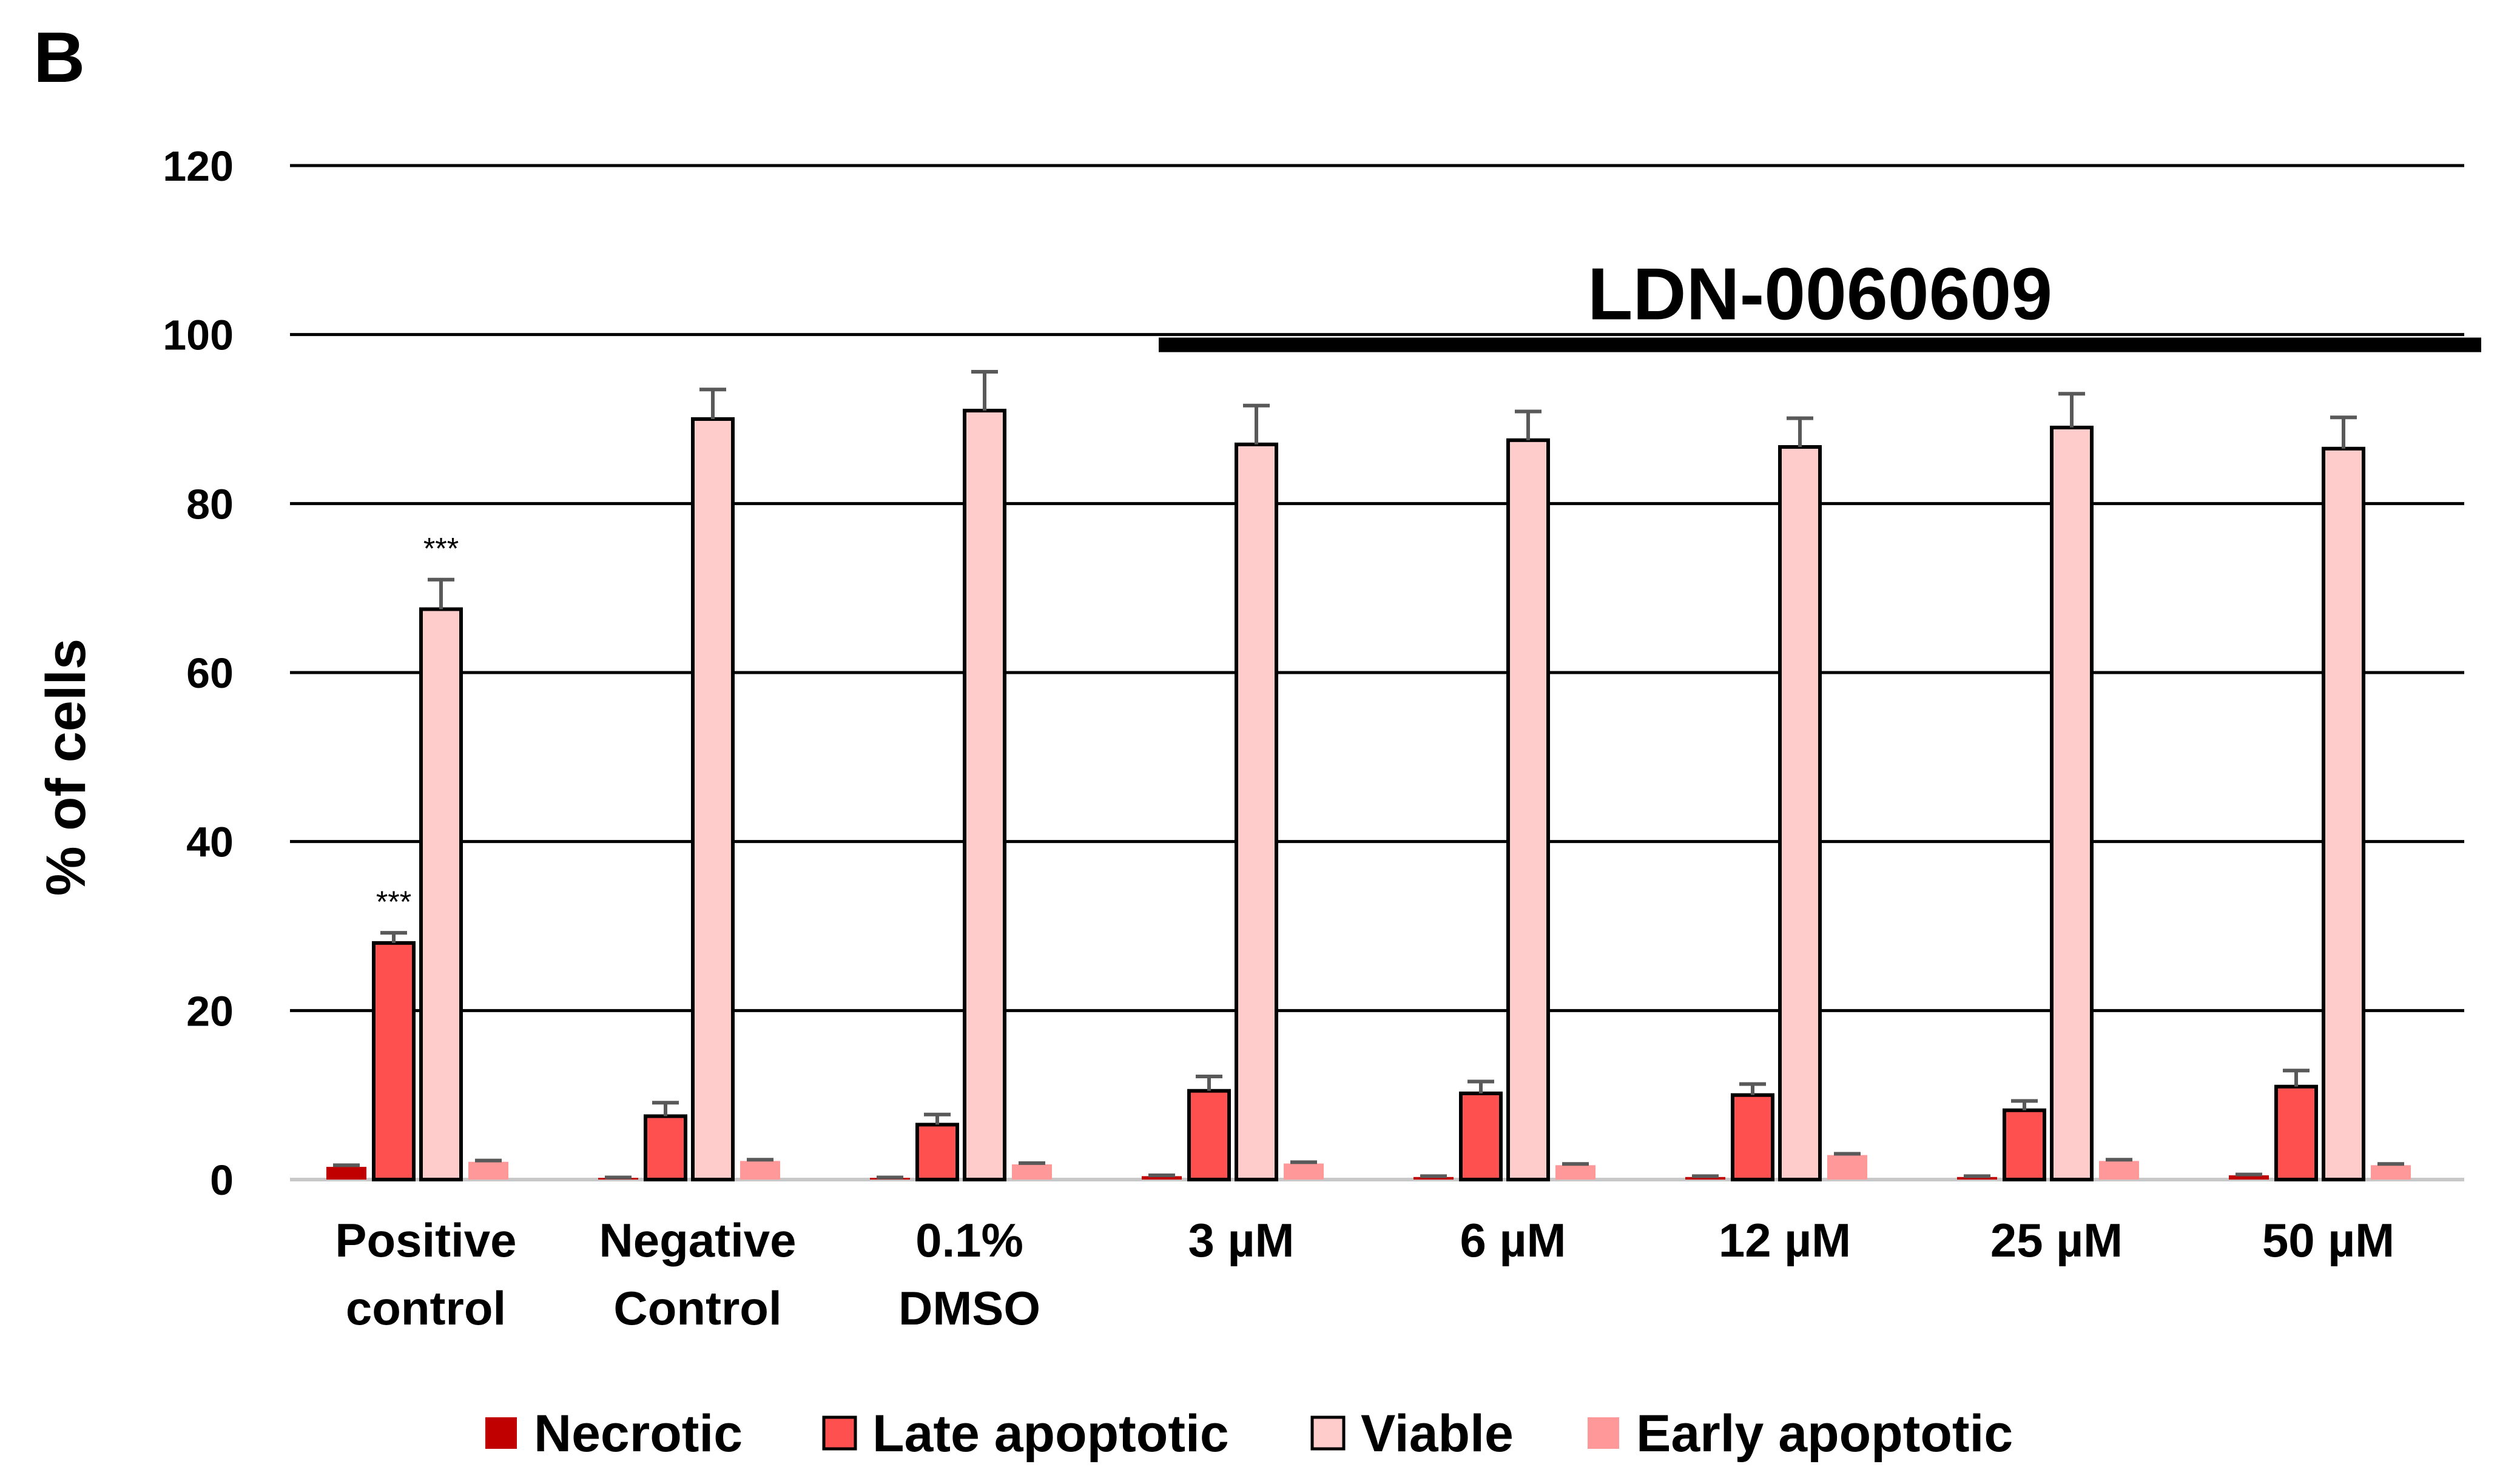  What do you see at coordinates (210, 842) in the screenshot?
I see `y-tick-label: 40` at bounding box center [210, 842].